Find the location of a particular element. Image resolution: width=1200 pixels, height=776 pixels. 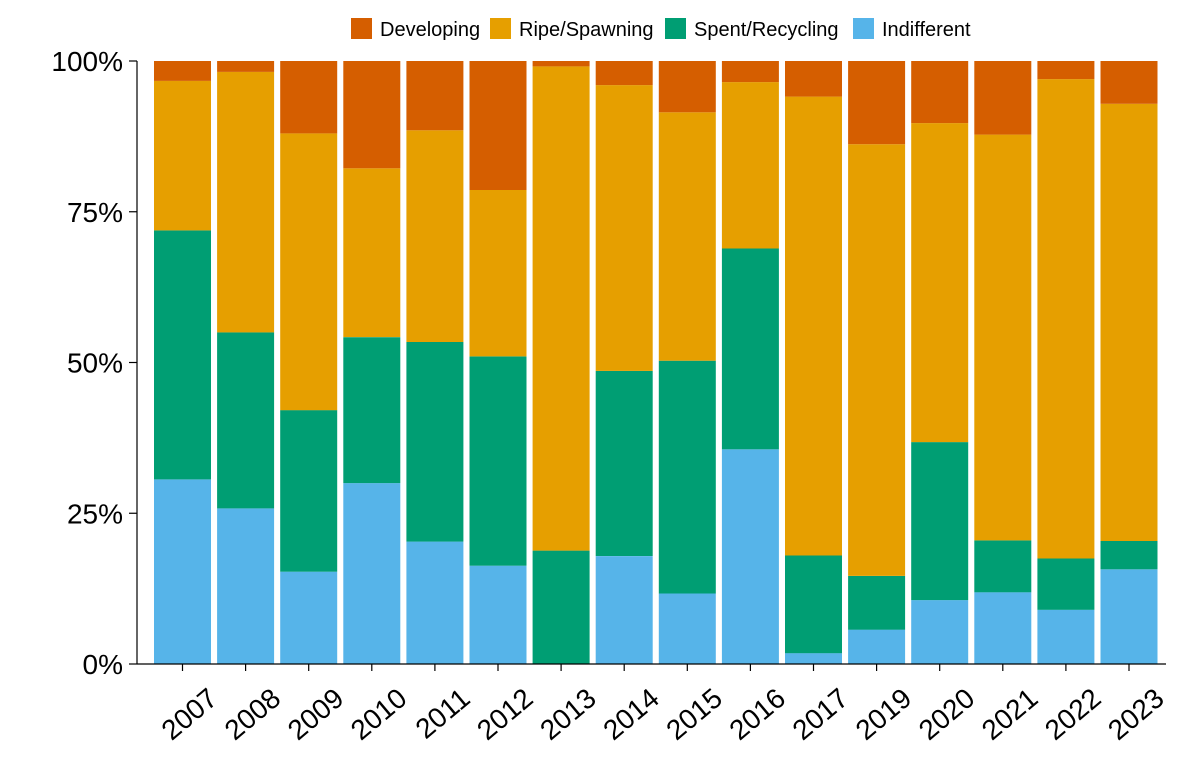

x-tick-label: 2007 is located at coordinates (190, 714).